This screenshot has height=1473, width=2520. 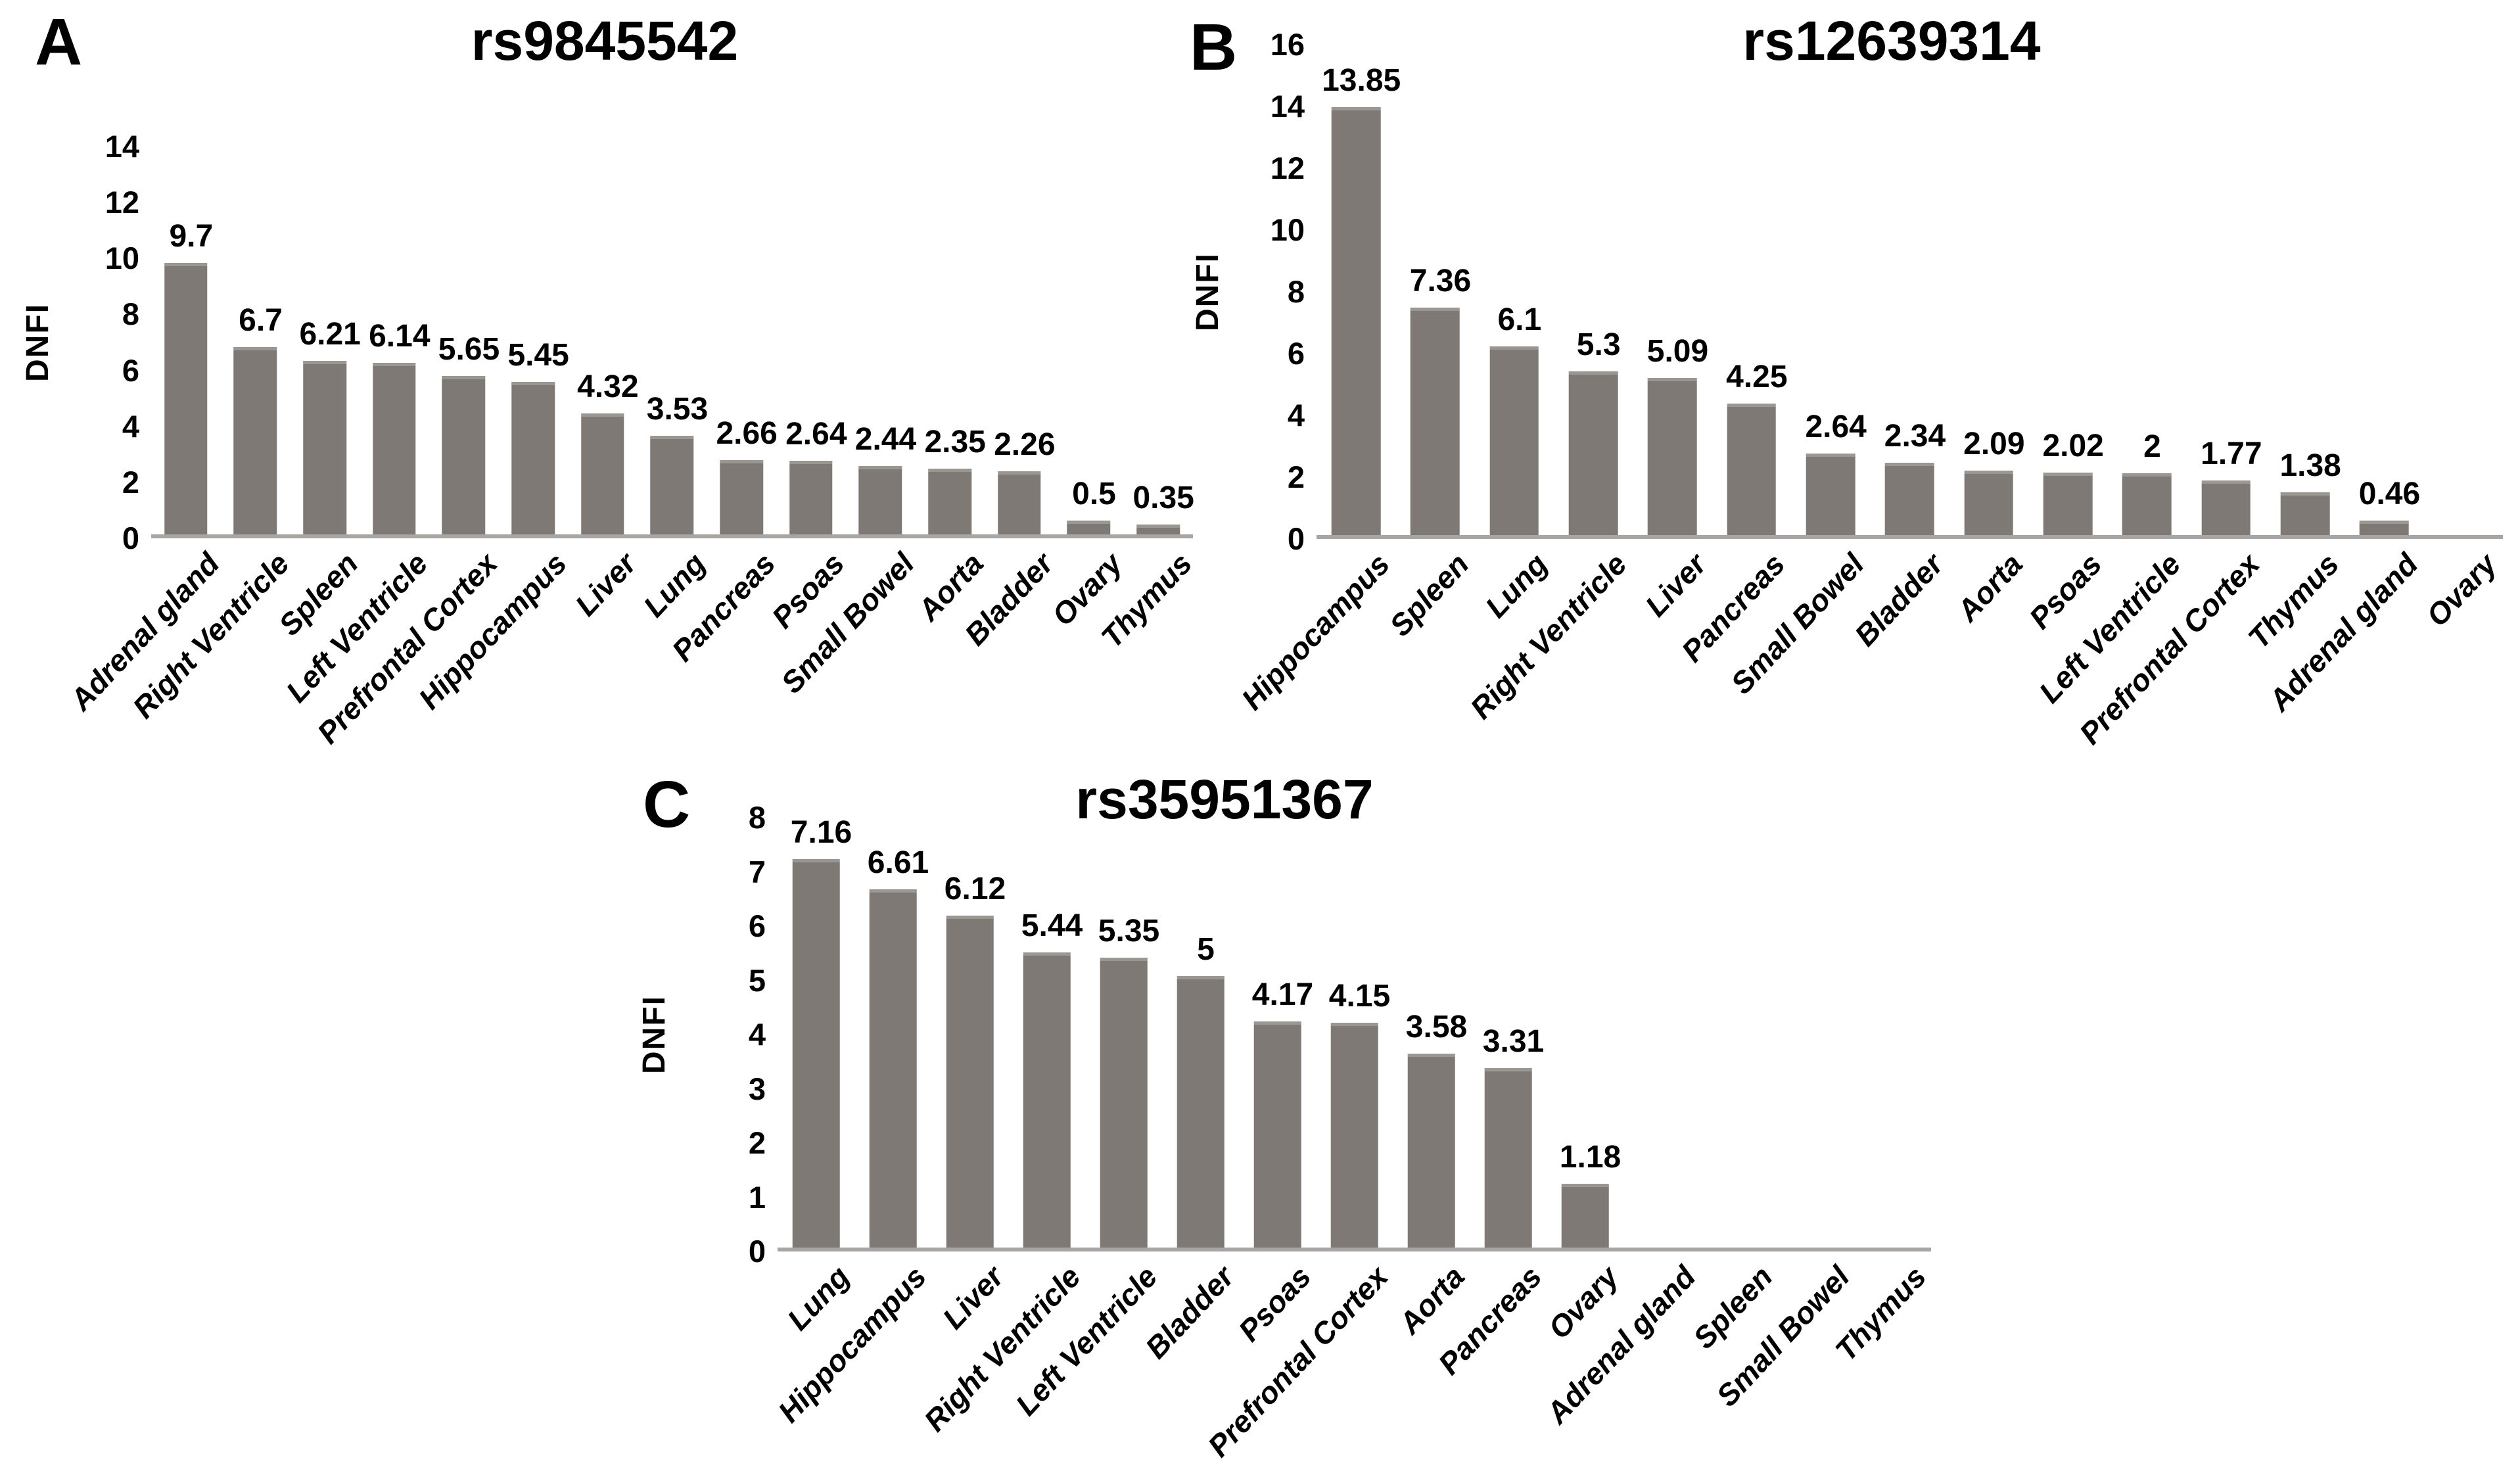 What do you see at coordinates (330, 334) in the screenshot?
I see `bar-value-label: 6.21` at bounding box center [330, 334].